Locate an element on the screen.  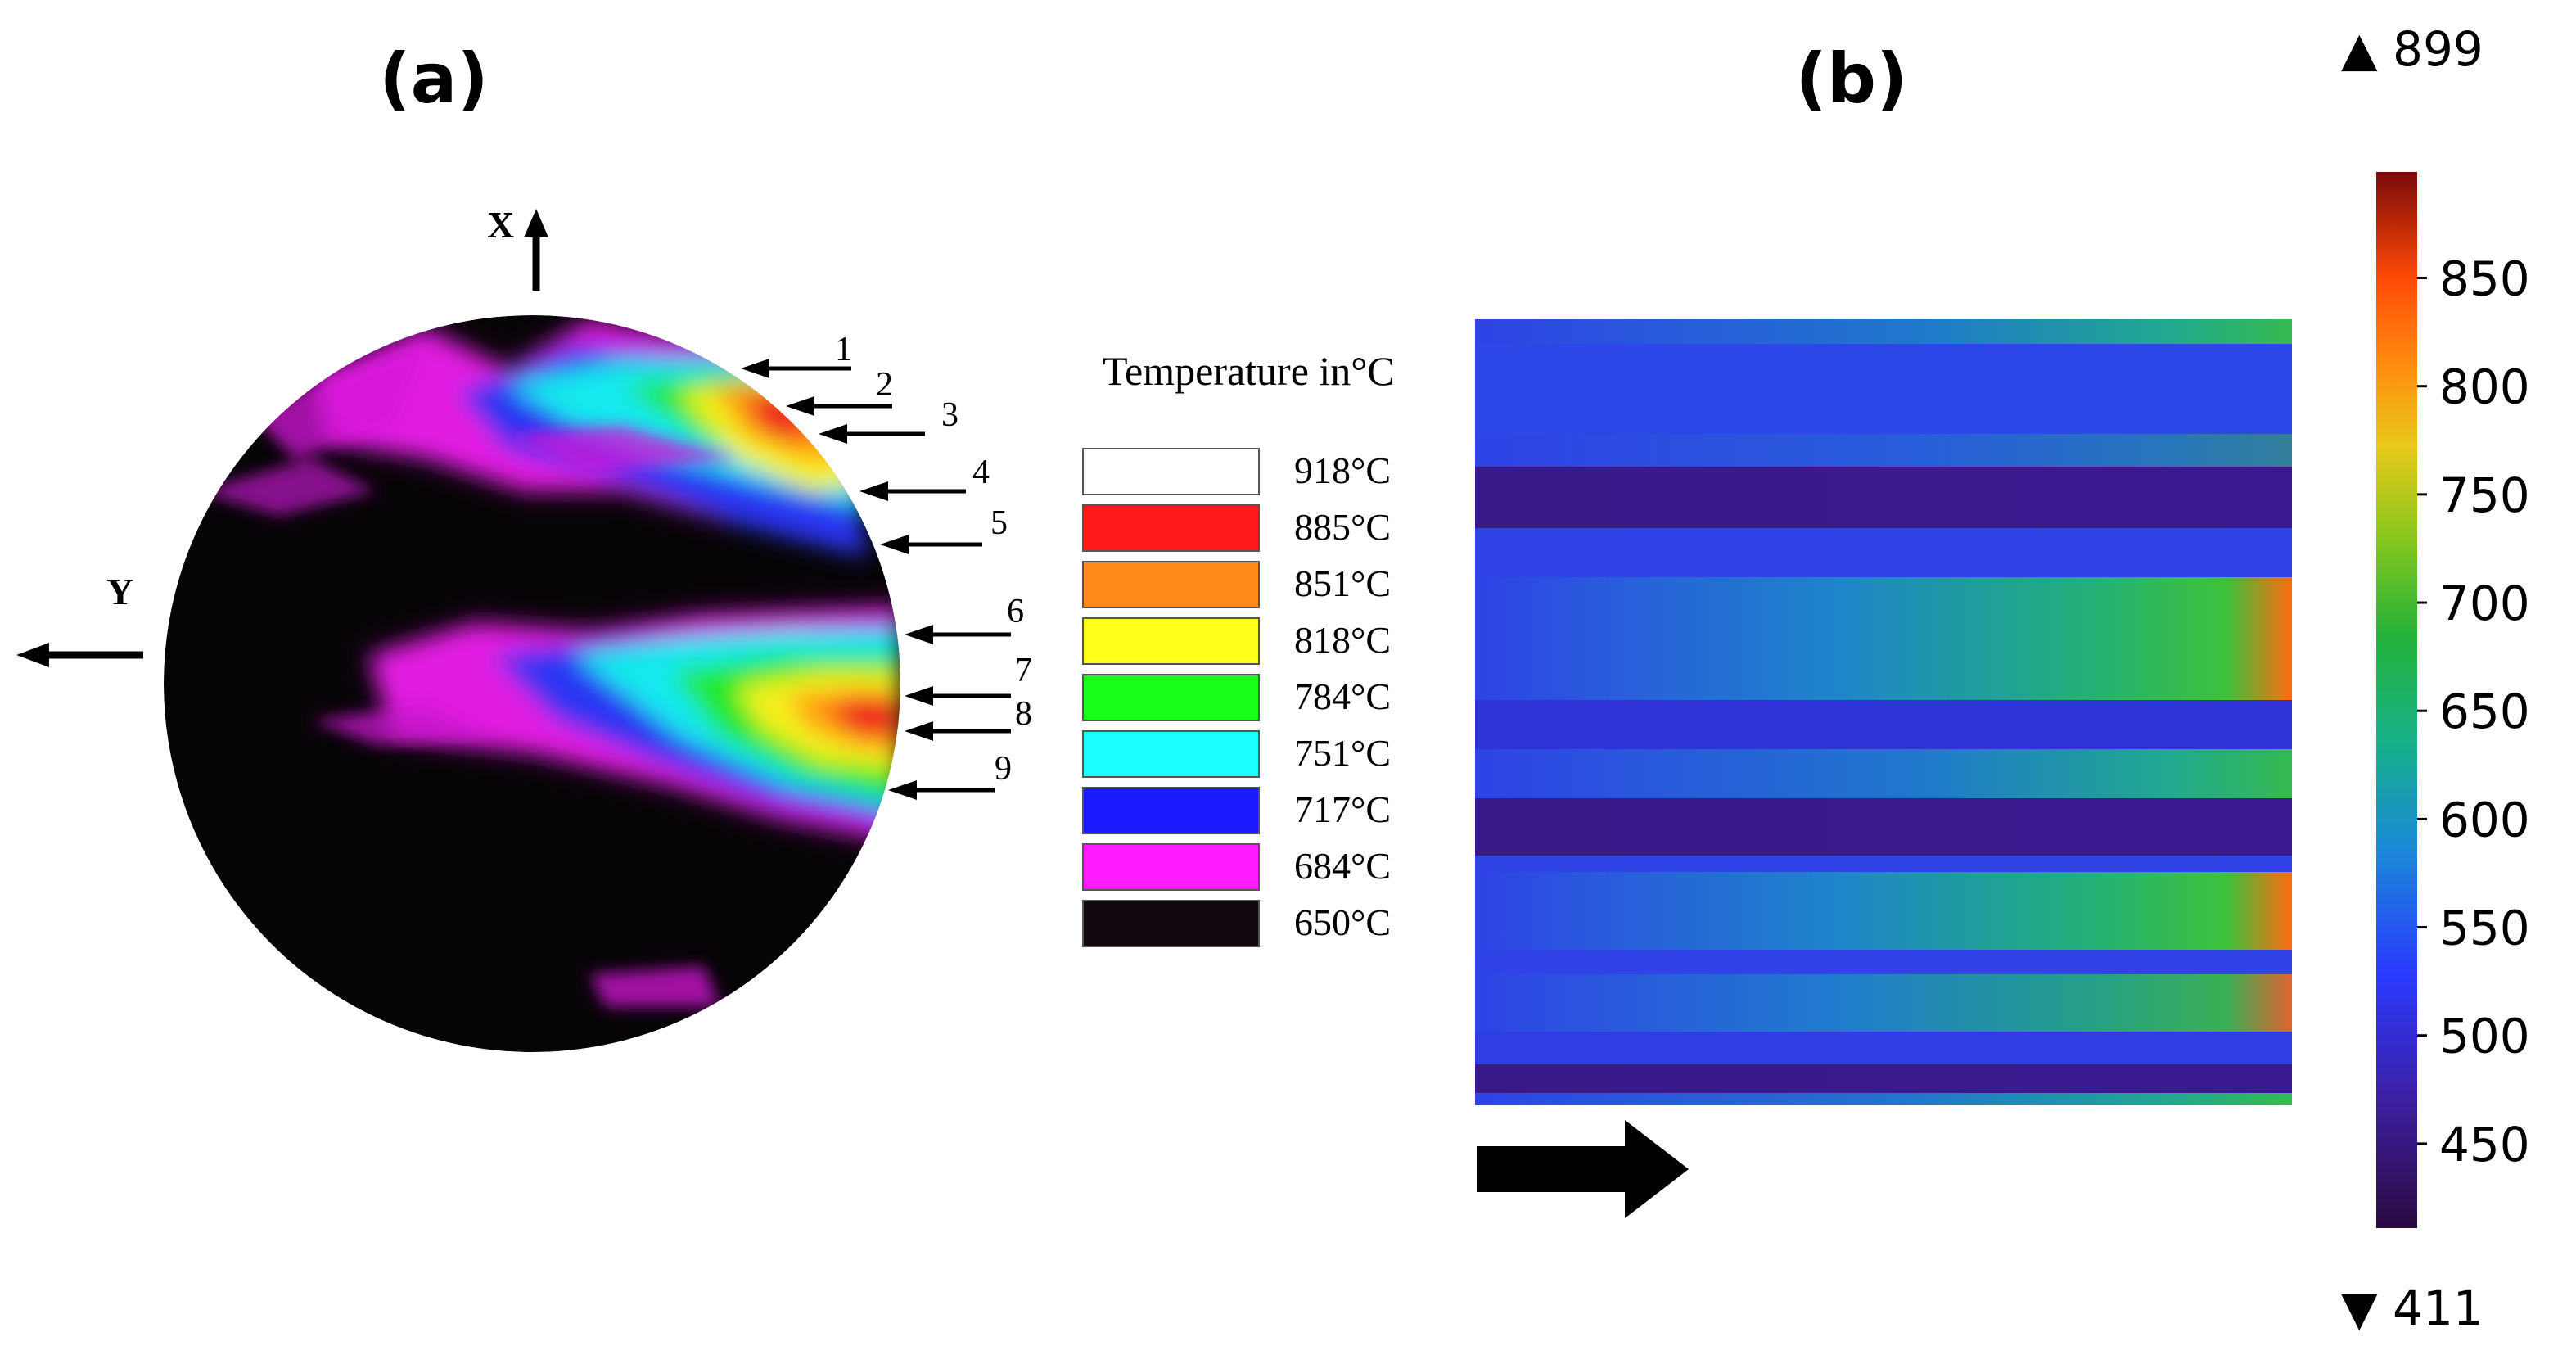
legend-label: 851°C is located at coordinates (1342, 583).